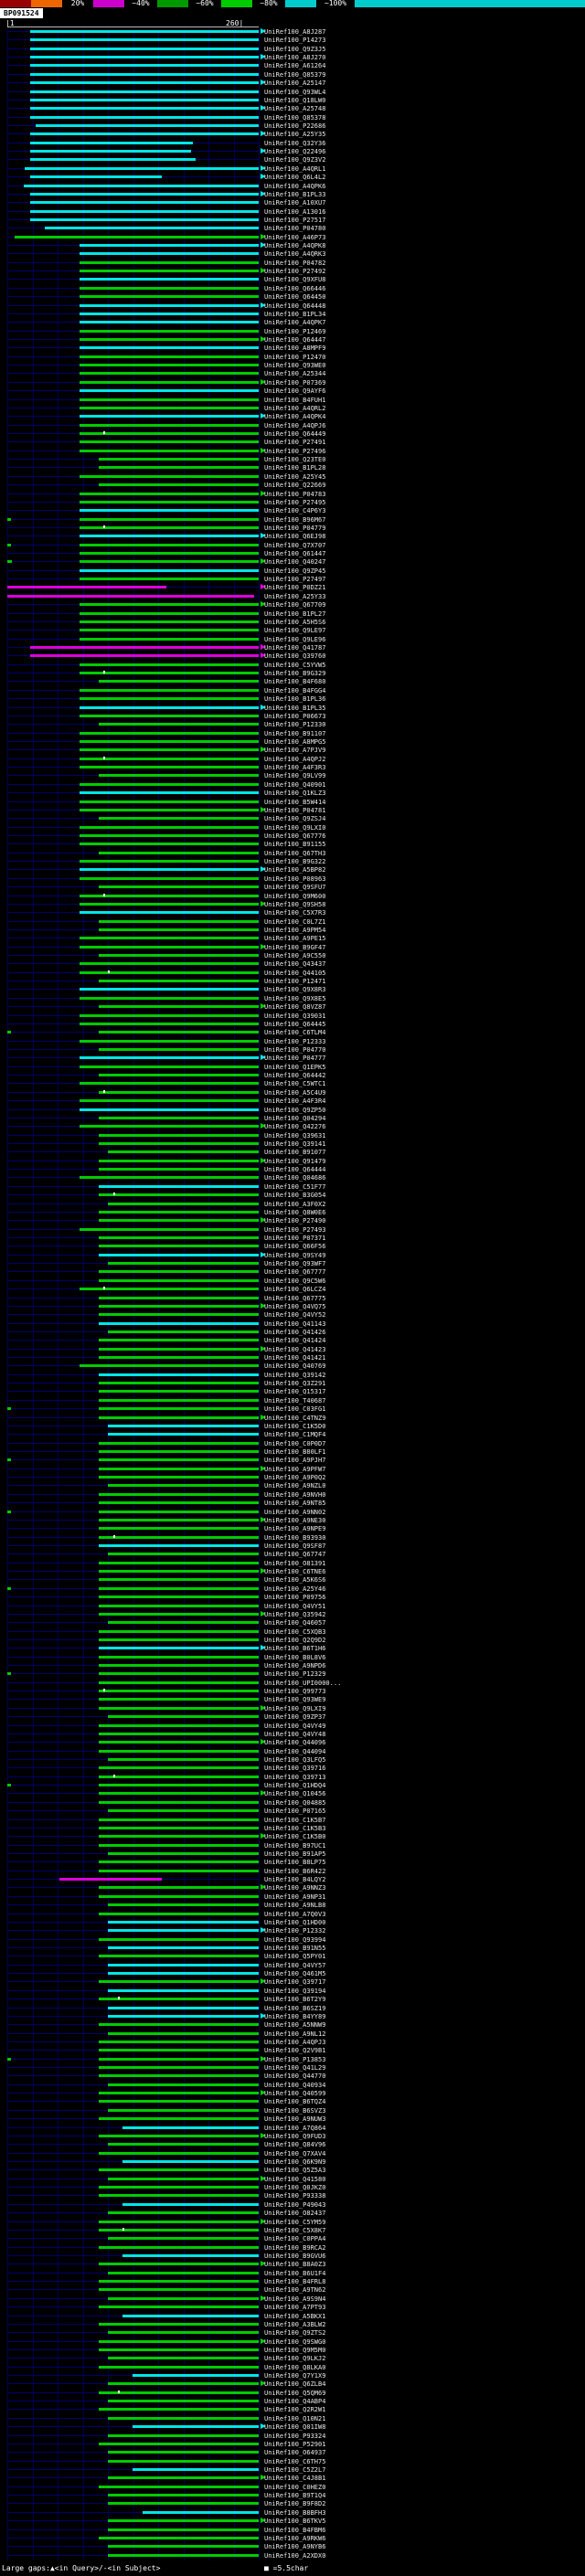 This screenshot has width=585, height=2576. I want to click on hit-label: UniRef100_Q93994, so click(295, 1940).